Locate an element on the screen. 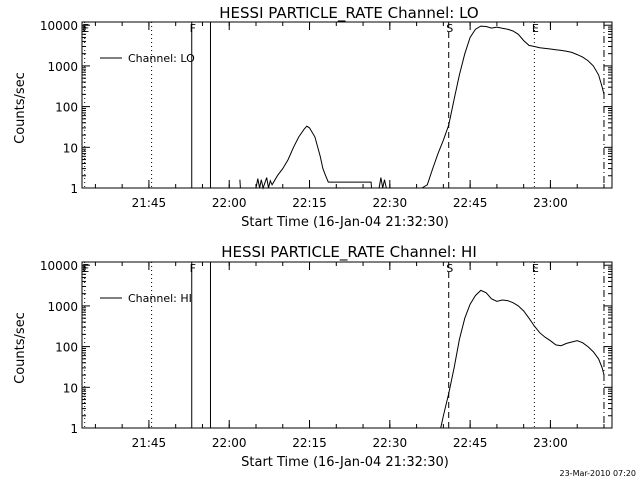 The image size is (640, 480). legend-entry: Channel: HI is located at coordinates (160, 298).